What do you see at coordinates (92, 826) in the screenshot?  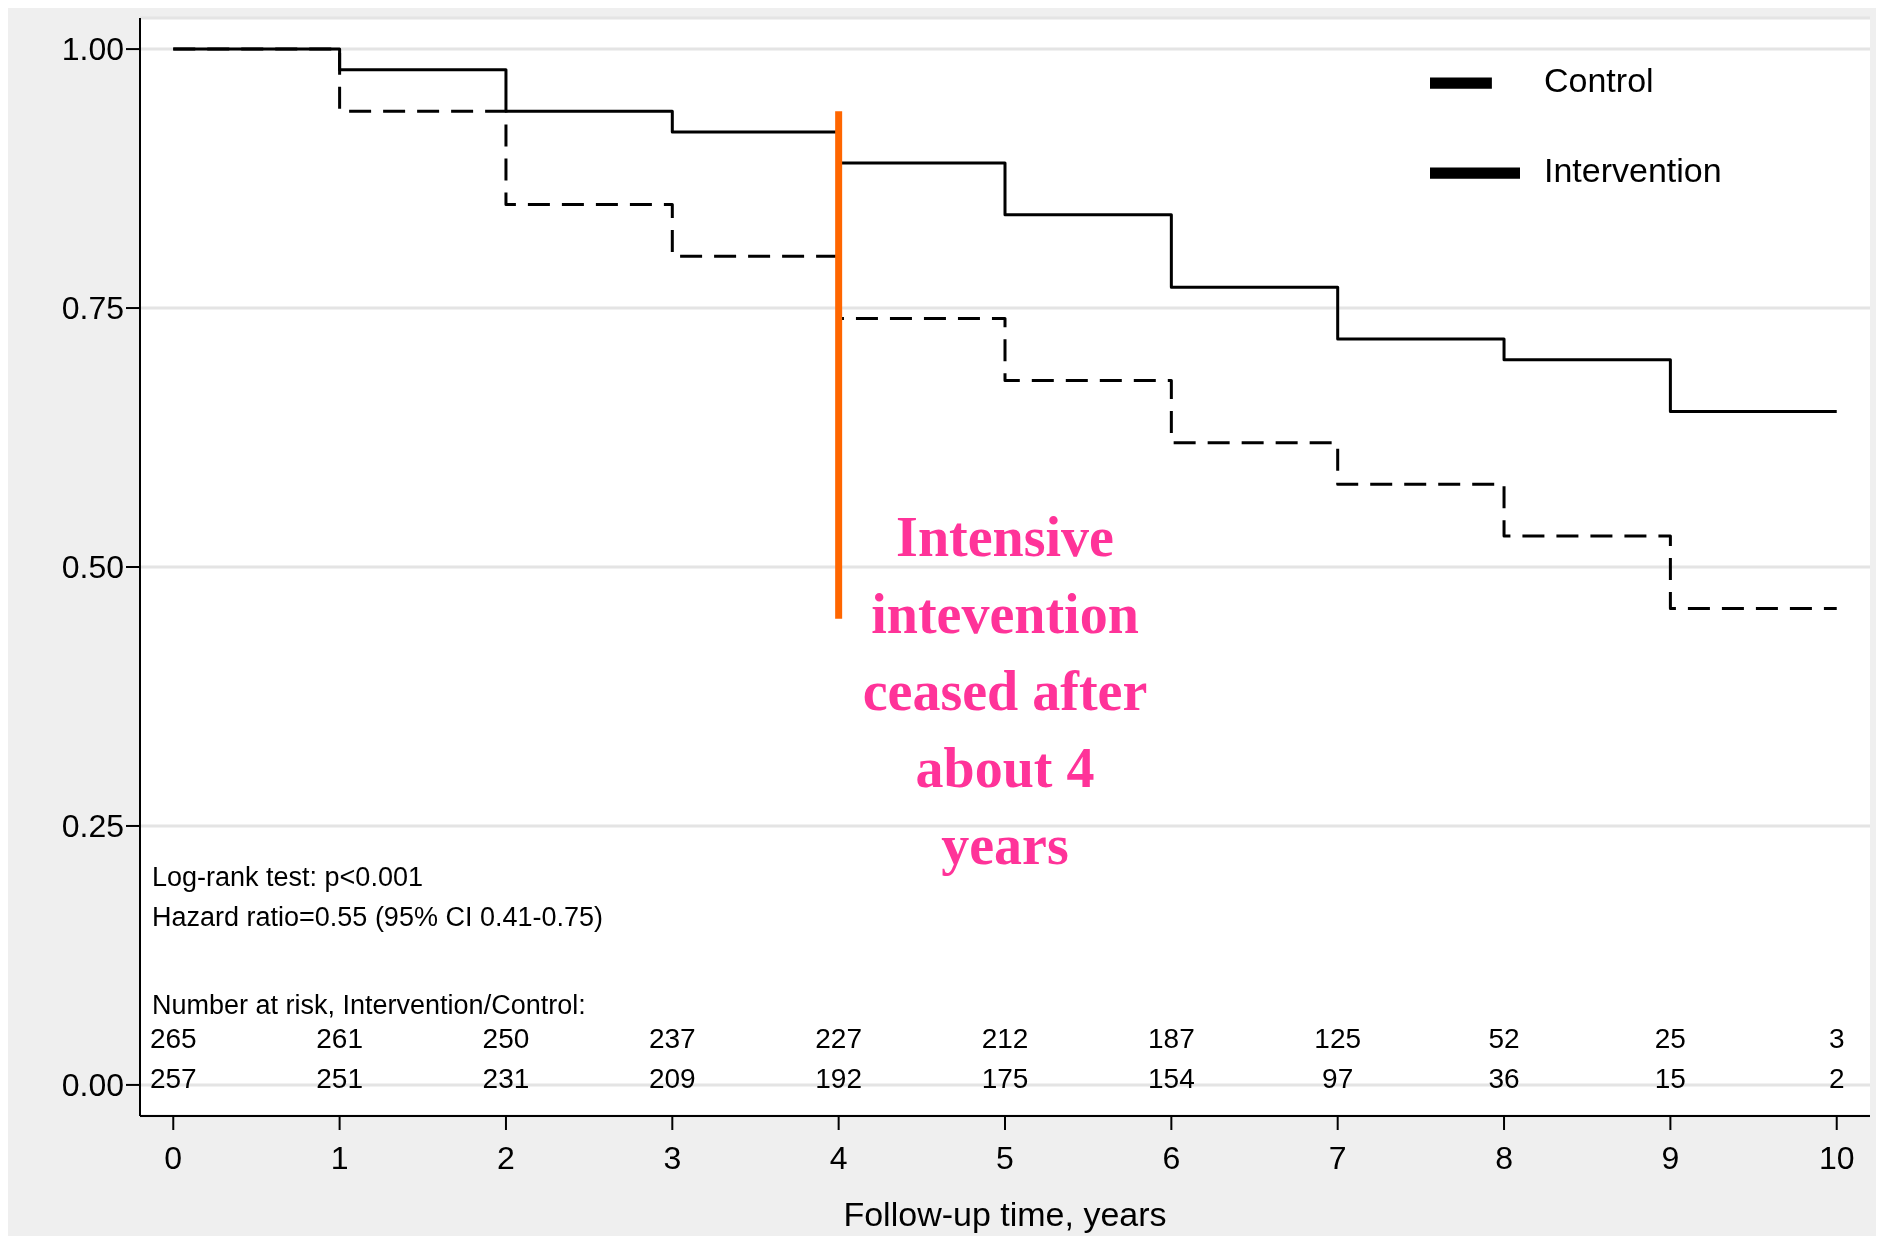 I see `y-tick-label: 0.25` at bounding box center [92, 826].